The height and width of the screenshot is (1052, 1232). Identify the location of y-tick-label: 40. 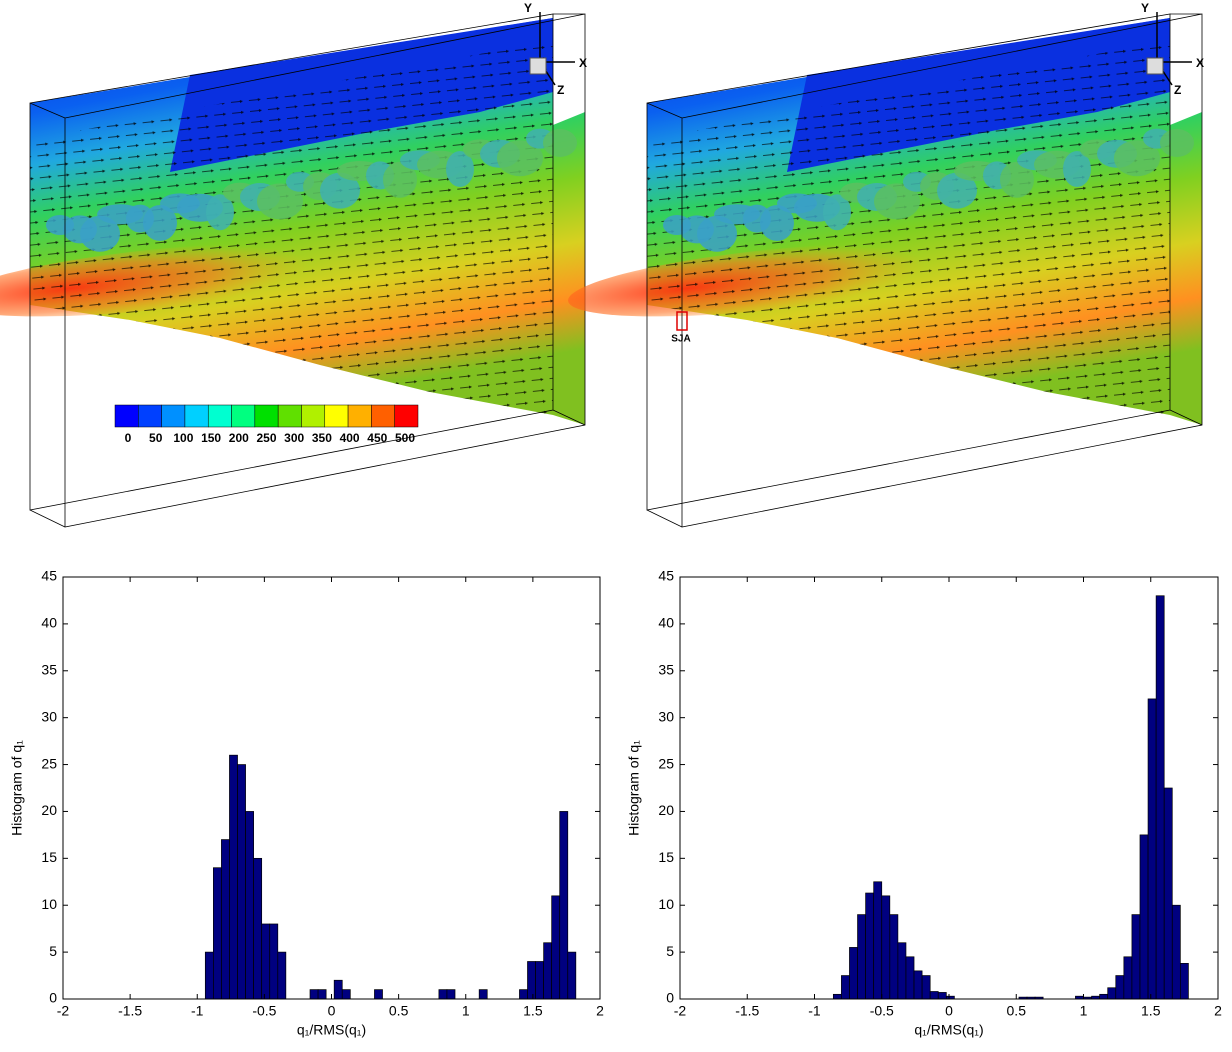
(49, 623).